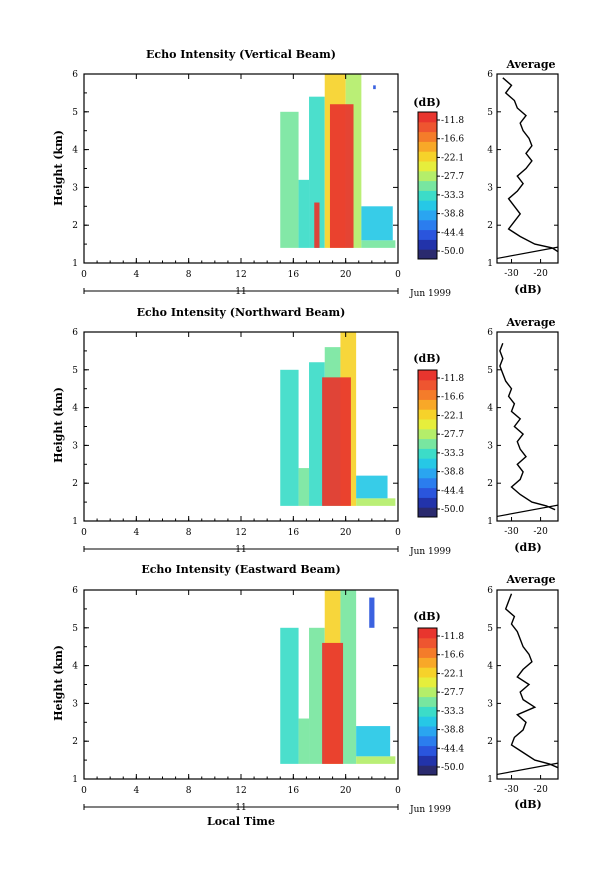  What do you see at coordinates (452, 233) in the screenshot?
I see `colorbar-tick-label: -44.4` at bounding box center [452, 233].